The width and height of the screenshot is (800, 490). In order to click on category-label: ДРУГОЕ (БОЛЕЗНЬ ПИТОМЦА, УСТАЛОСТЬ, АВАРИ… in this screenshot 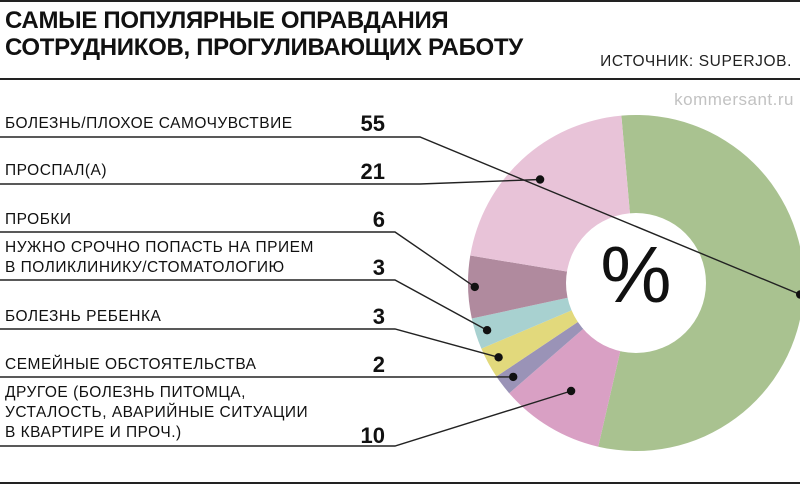, I will do `click(156, 413)`.